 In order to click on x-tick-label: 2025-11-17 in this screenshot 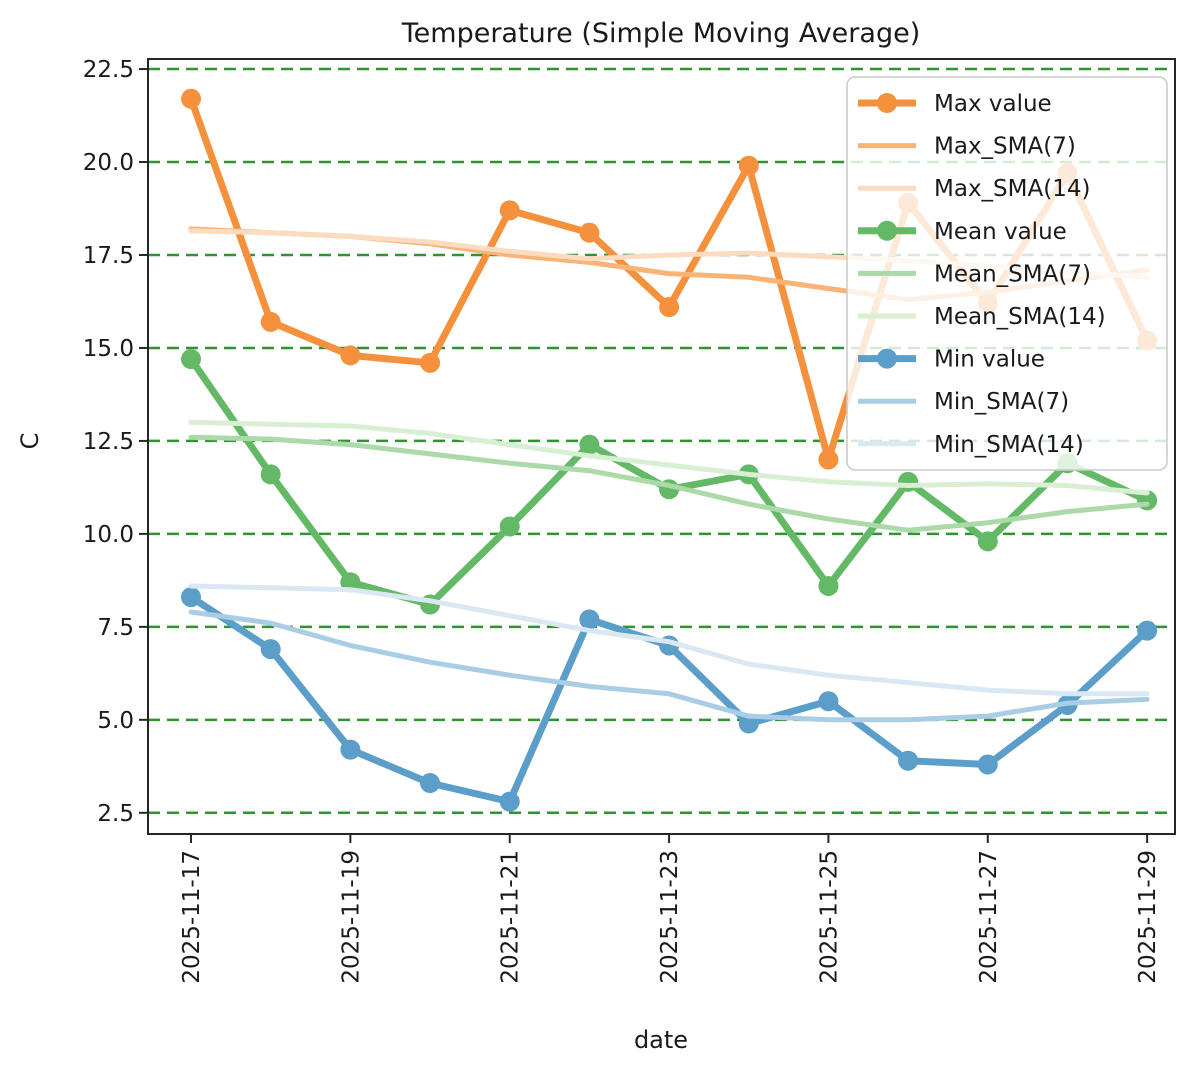, I will do `click(192, 917)`.